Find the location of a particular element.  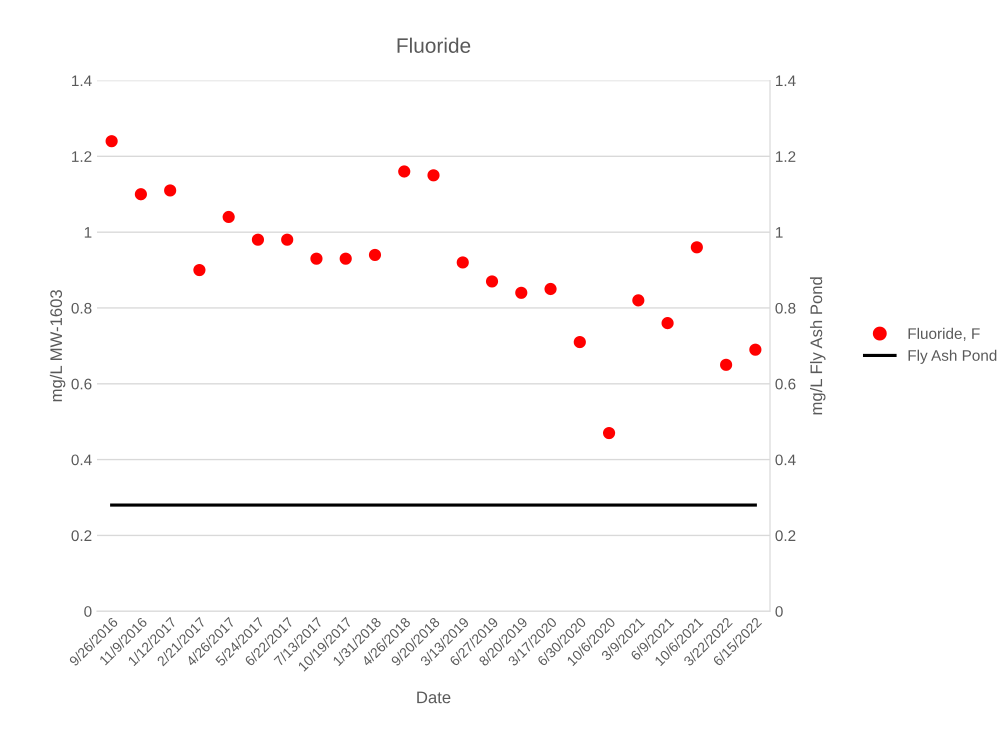

y2-tick-label: 1 is located at coordinates (779, 232).